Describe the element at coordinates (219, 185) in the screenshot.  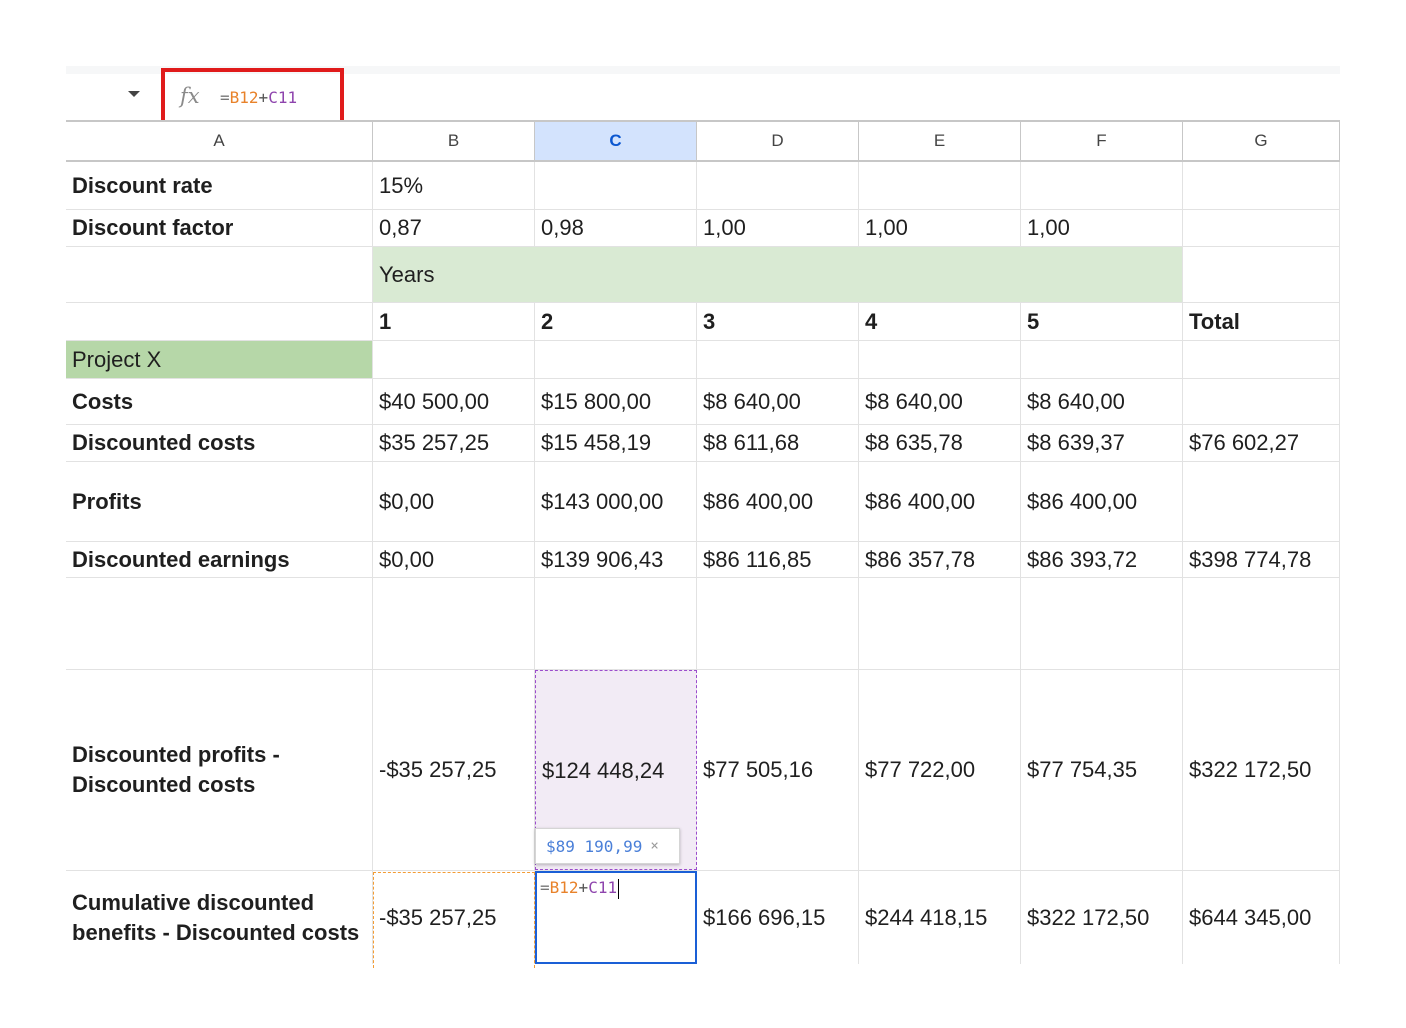
I see `cell-label: Discount rate` at that location.